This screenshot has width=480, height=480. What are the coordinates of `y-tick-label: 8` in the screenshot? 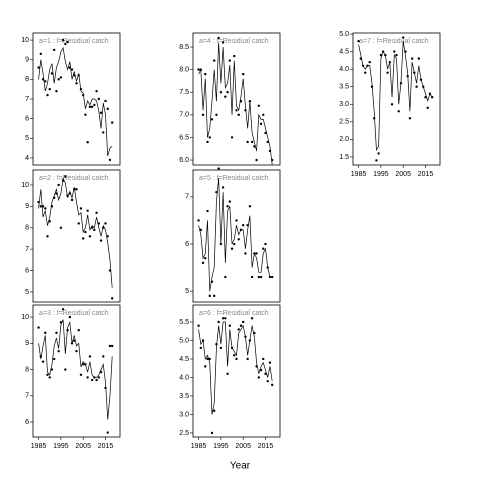 It's located at (27, 228).